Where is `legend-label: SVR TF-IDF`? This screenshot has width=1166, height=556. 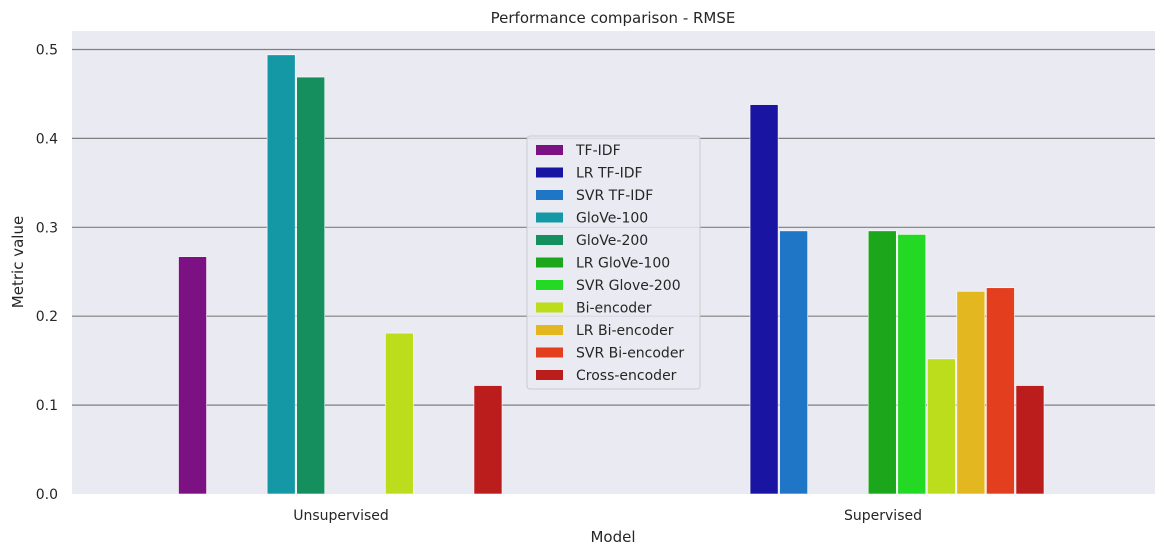 legend-label: SVR TF-IDF is located at coordinates (614, 196).